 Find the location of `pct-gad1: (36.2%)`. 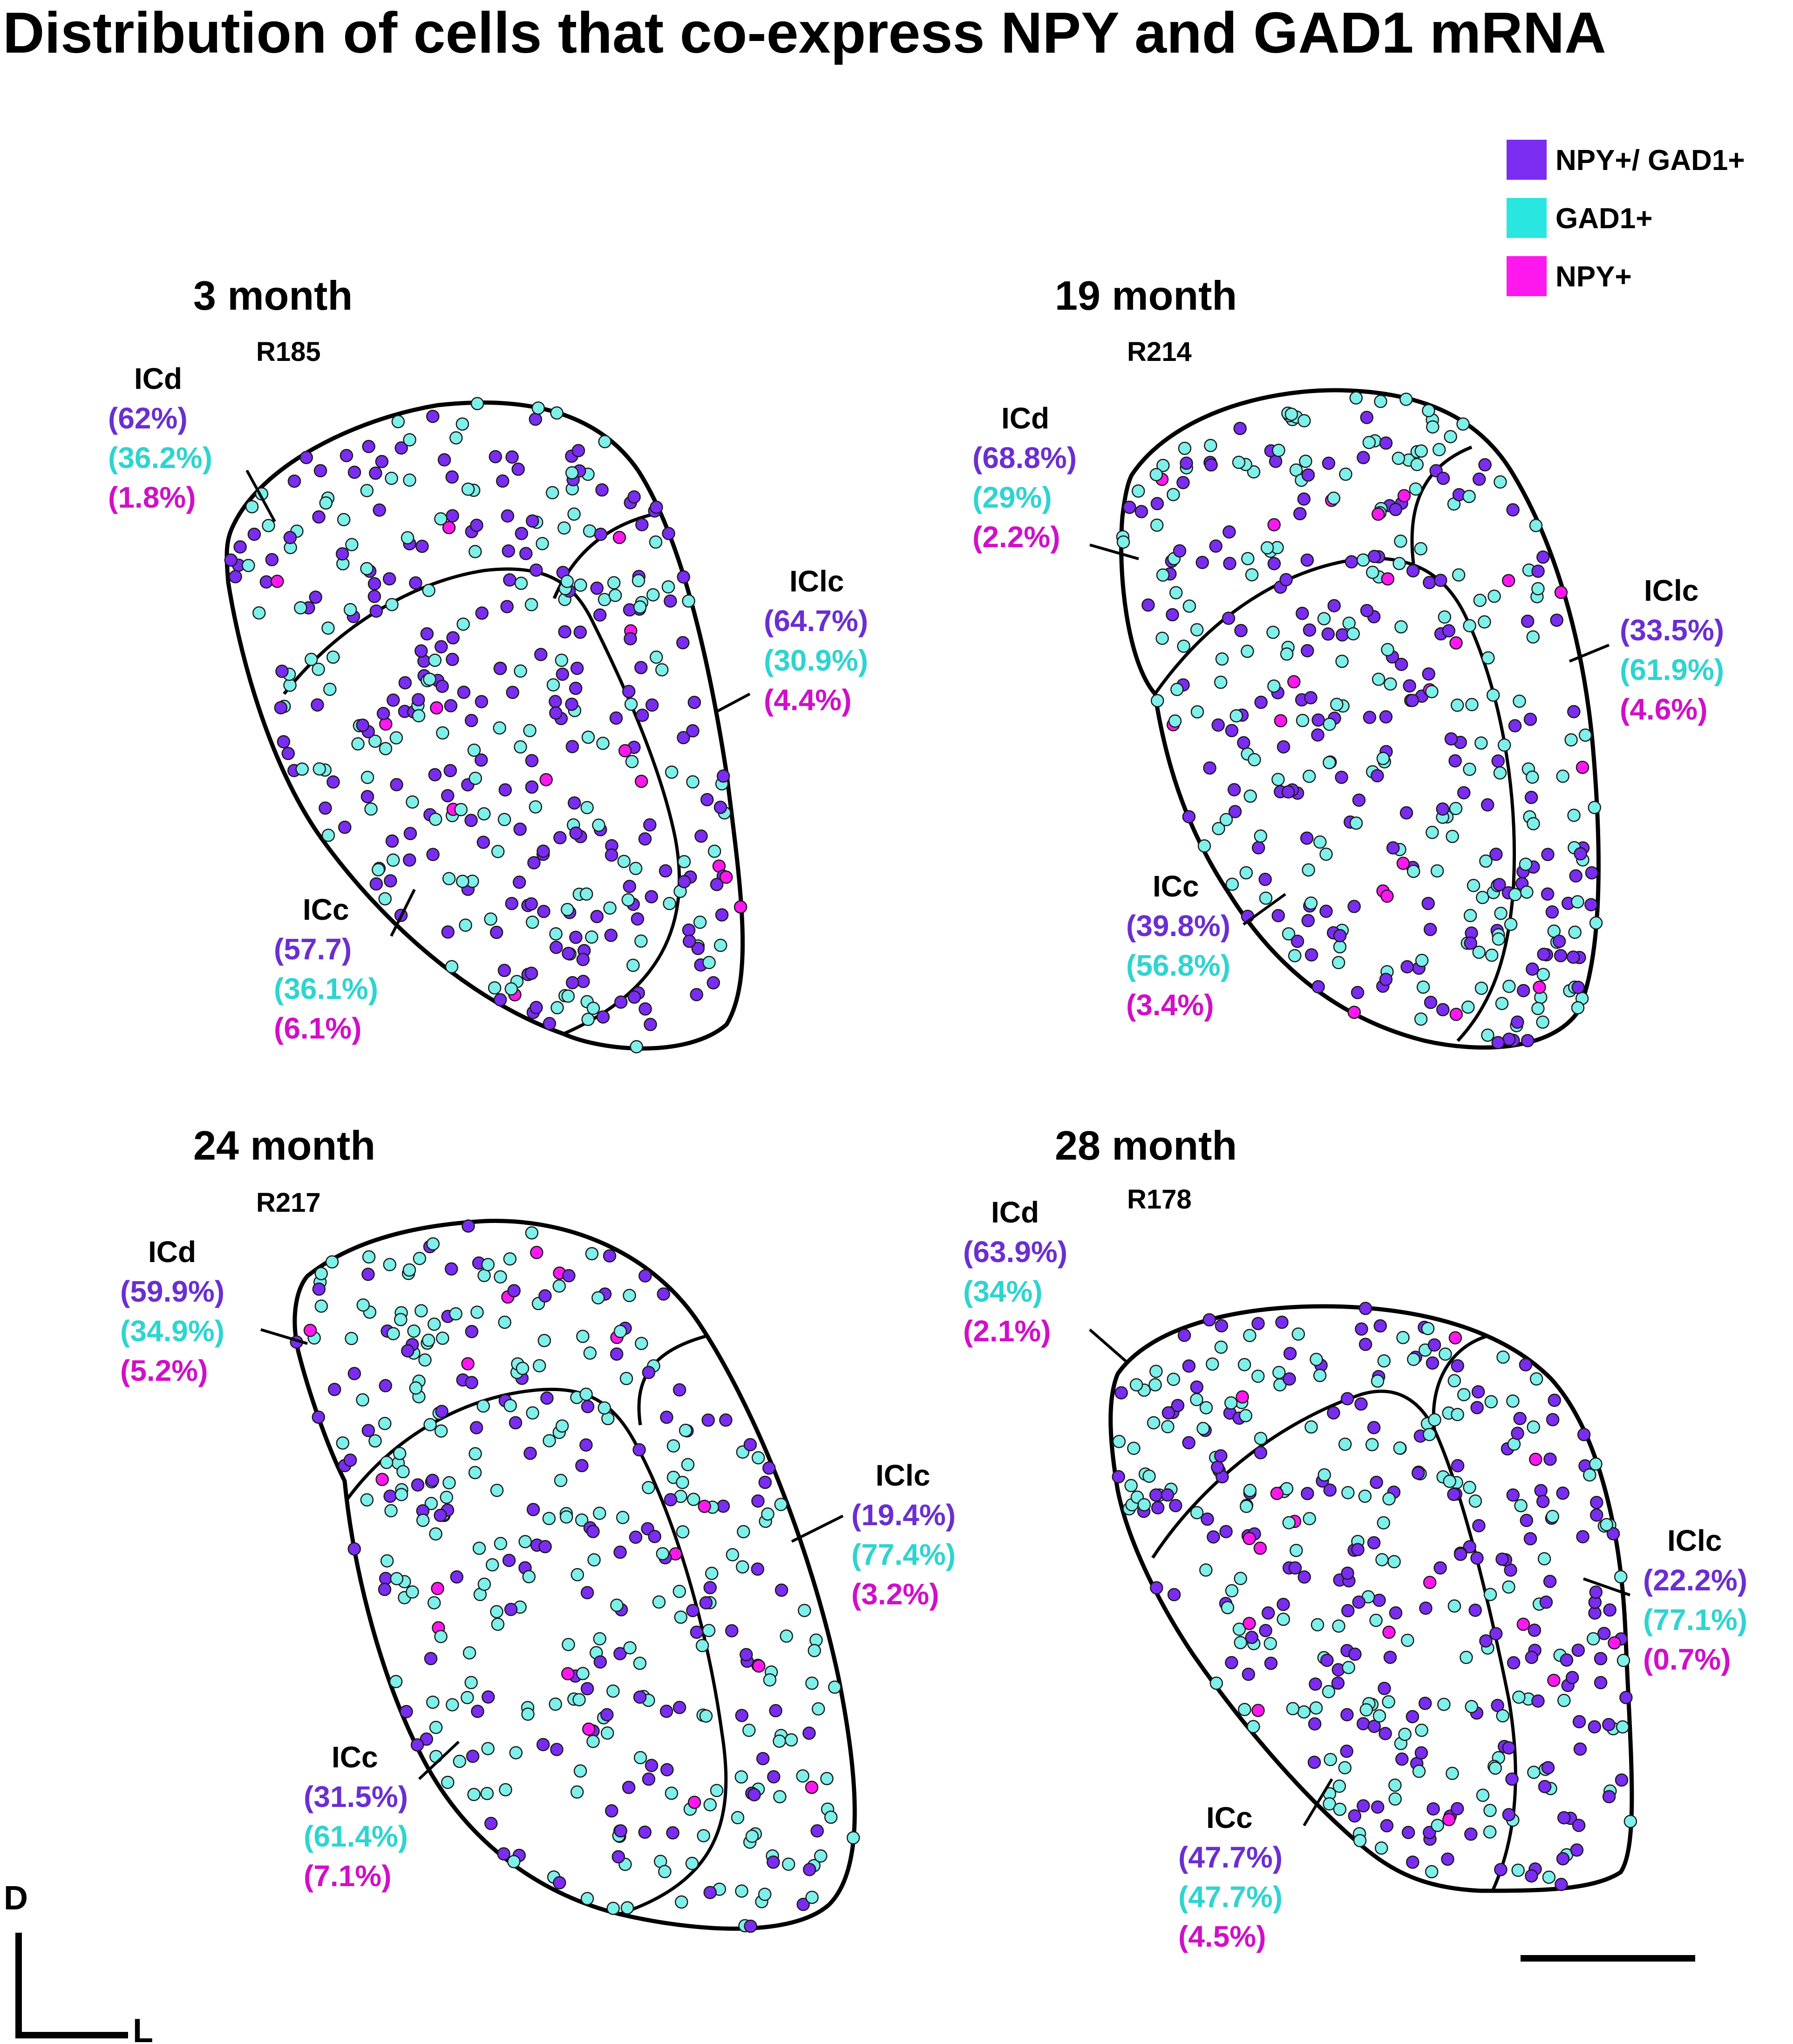

pct-gad1: (36.2%) is located at coordinates (160, 458).